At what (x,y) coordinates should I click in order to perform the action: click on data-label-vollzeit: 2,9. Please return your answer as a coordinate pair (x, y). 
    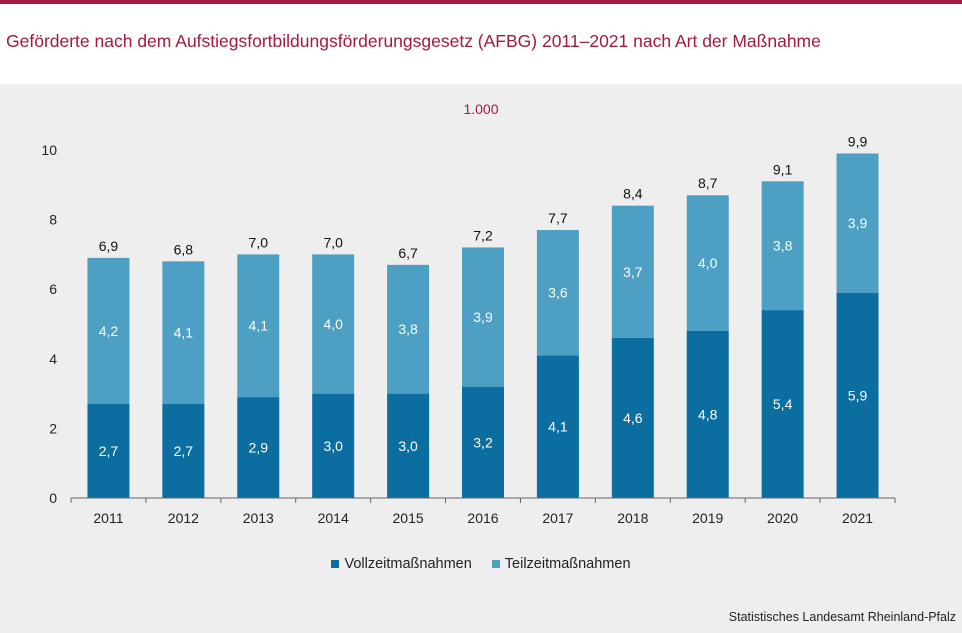
    Looking at the image, I should click on (259, 448).